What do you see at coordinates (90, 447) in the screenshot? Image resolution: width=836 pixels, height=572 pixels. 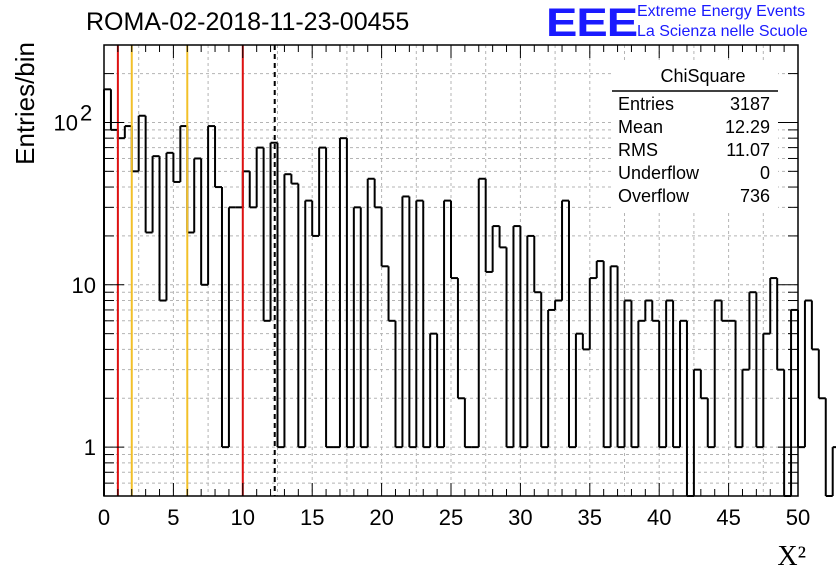 I see `y-tick-label: 1` at bounding box center [90, 447].